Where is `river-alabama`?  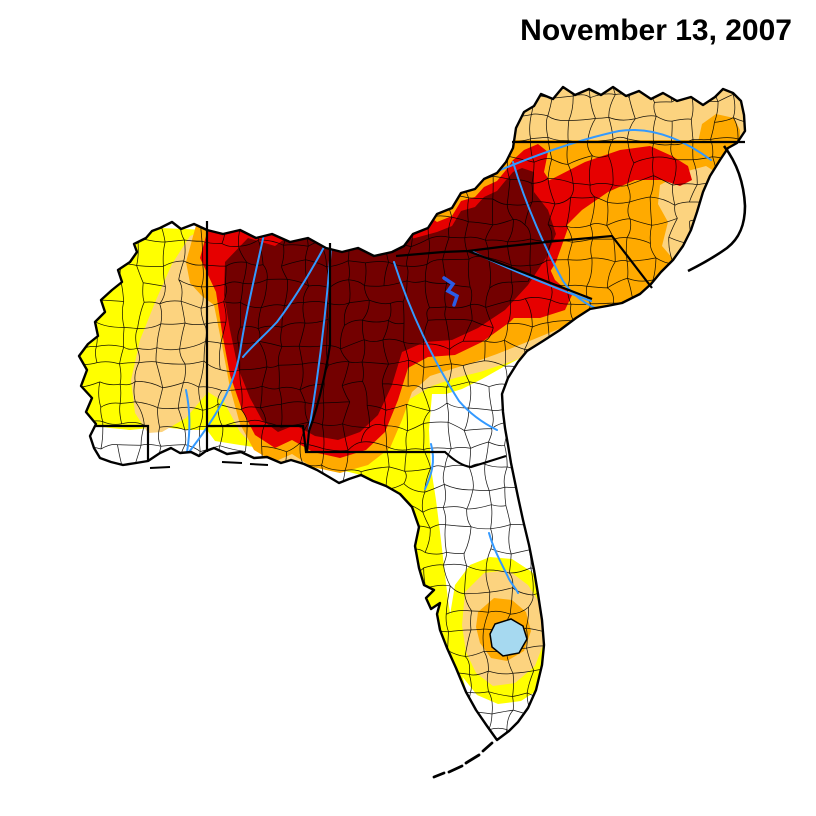 river-alabama is located at coordinates (289, 290).